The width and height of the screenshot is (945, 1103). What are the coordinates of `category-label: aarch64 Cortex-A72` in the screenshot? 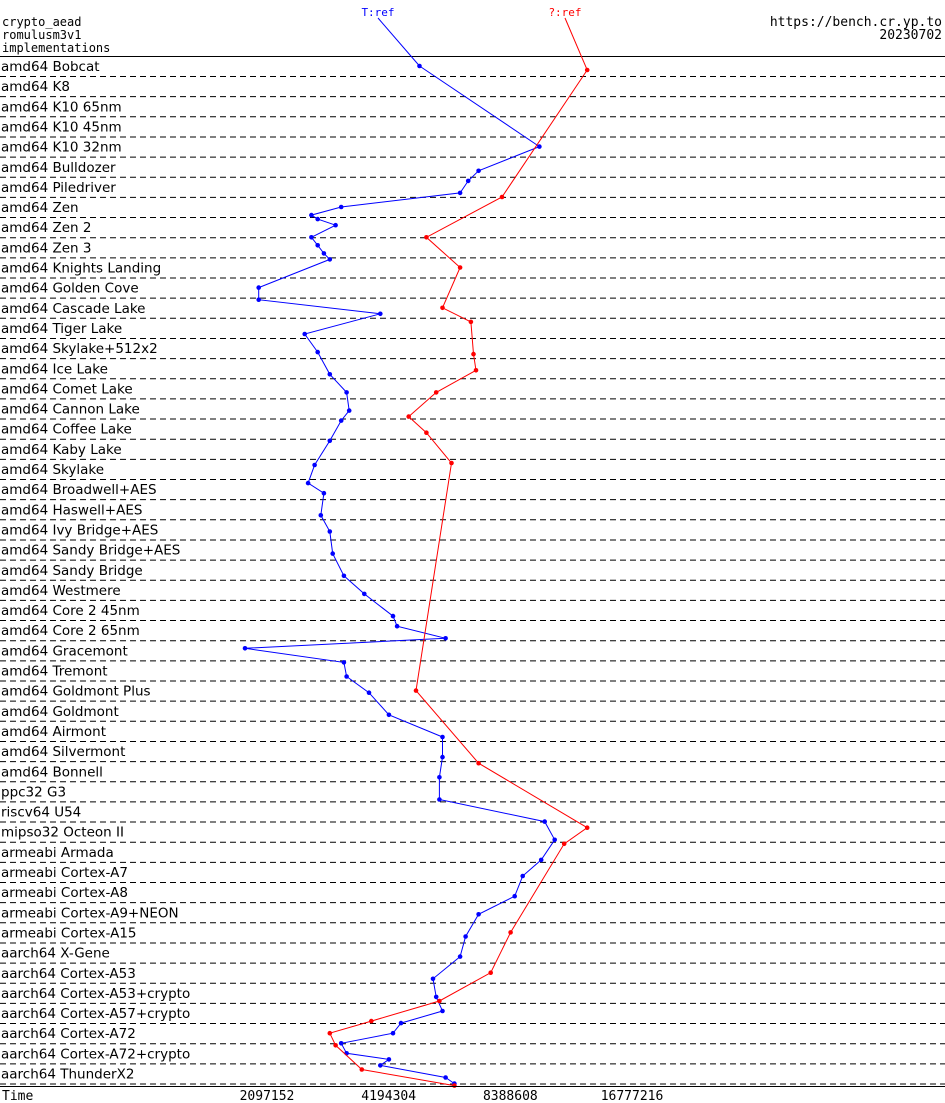 It's located at (68, 1034).